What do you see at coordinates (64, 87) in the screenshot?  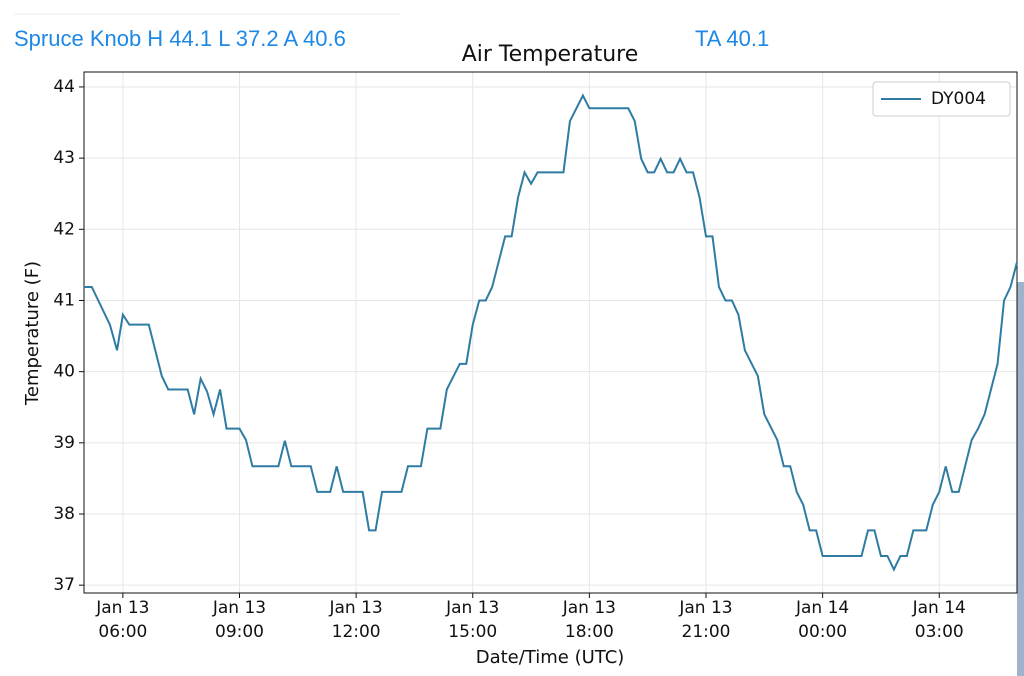 I see `y-tick-label: 44` at bounding box center [64, 87].